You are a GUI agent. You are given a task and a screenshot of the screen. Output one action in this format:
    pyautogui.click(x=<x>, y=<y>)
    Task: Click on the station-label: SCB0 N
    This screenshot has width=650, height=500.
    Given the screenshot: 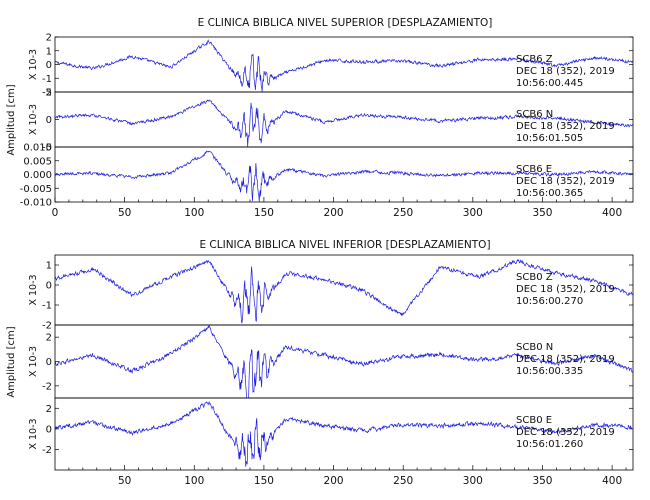 What is the action you would take?
    pyautogui.click(x=534, y=347)
    